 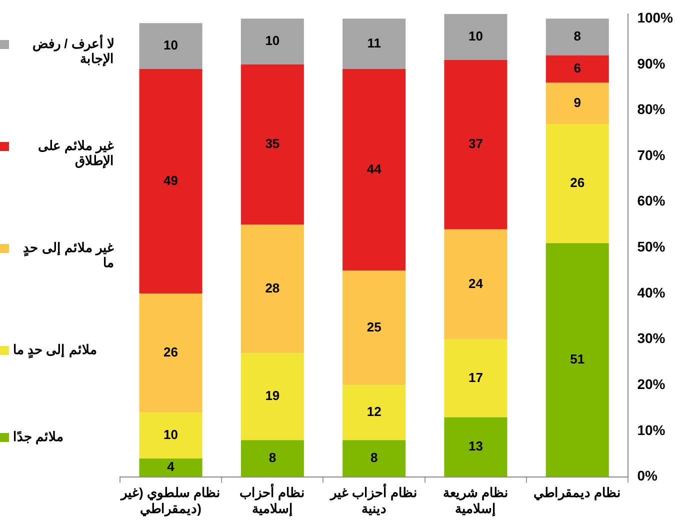 I want to click on y-tick-label: 40%, so click(x=651, y=292).